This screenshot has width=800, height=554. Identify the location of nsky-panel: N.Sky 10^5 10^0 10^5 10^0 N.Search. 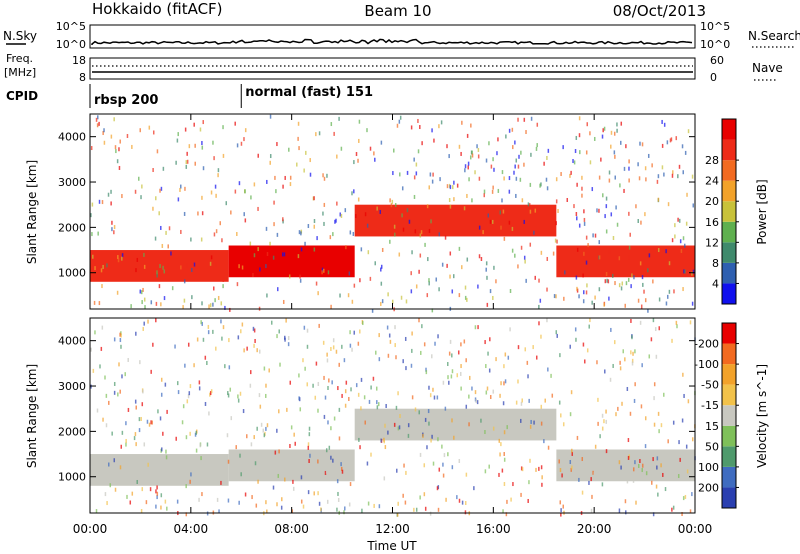
(401, 35).